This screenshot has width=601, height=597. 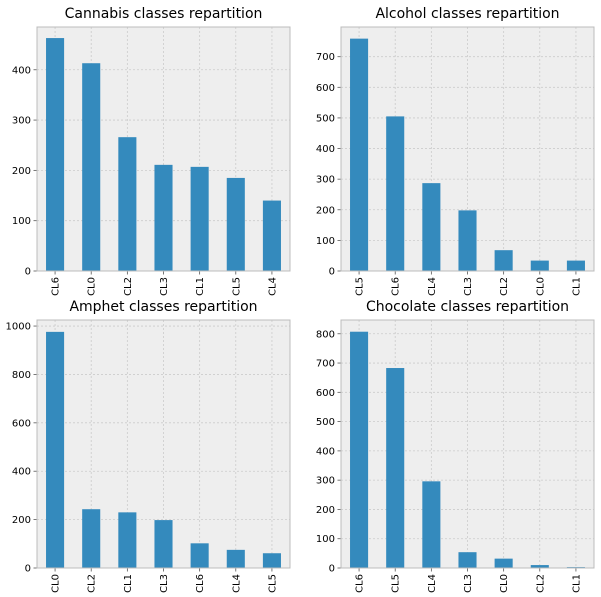 I want to click on cannabis-bar-cl0, so click(x=91, y=167).